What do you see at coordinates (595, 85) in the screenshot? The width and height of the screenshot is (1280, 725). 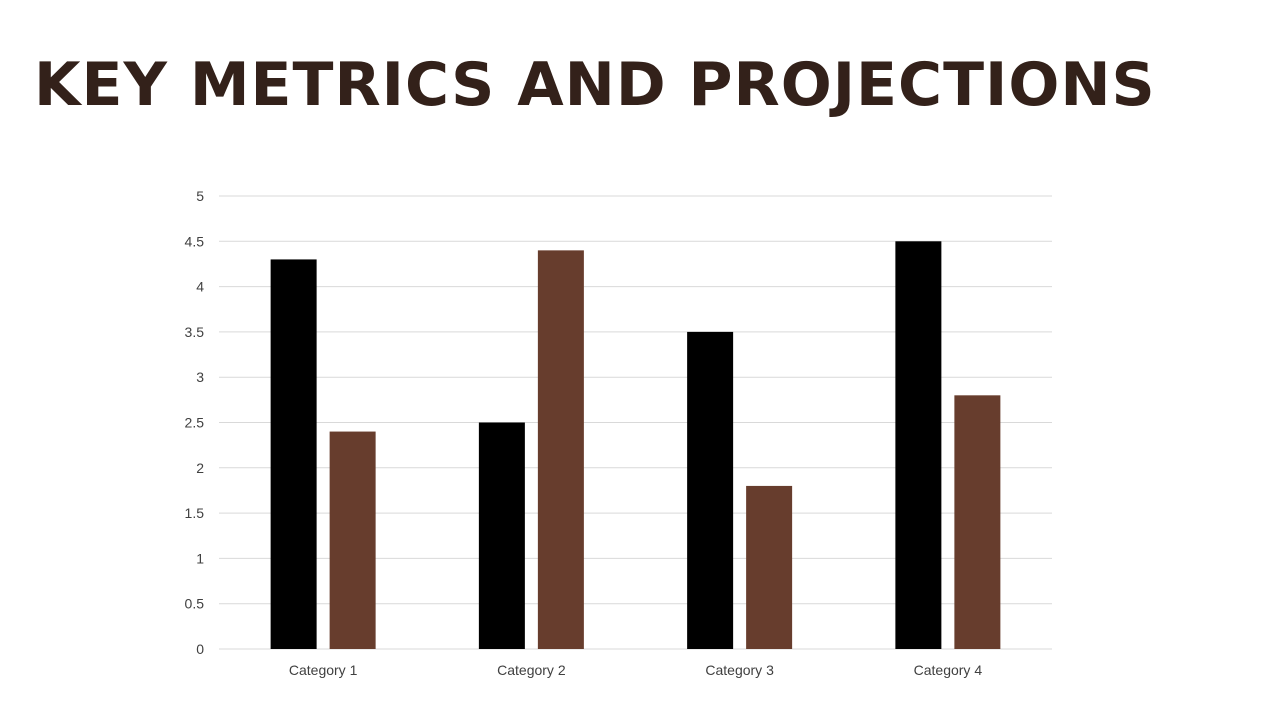 I see `slide-title: KEY METRICS AND PROJECTIONS` at bounding box center [595, 85].